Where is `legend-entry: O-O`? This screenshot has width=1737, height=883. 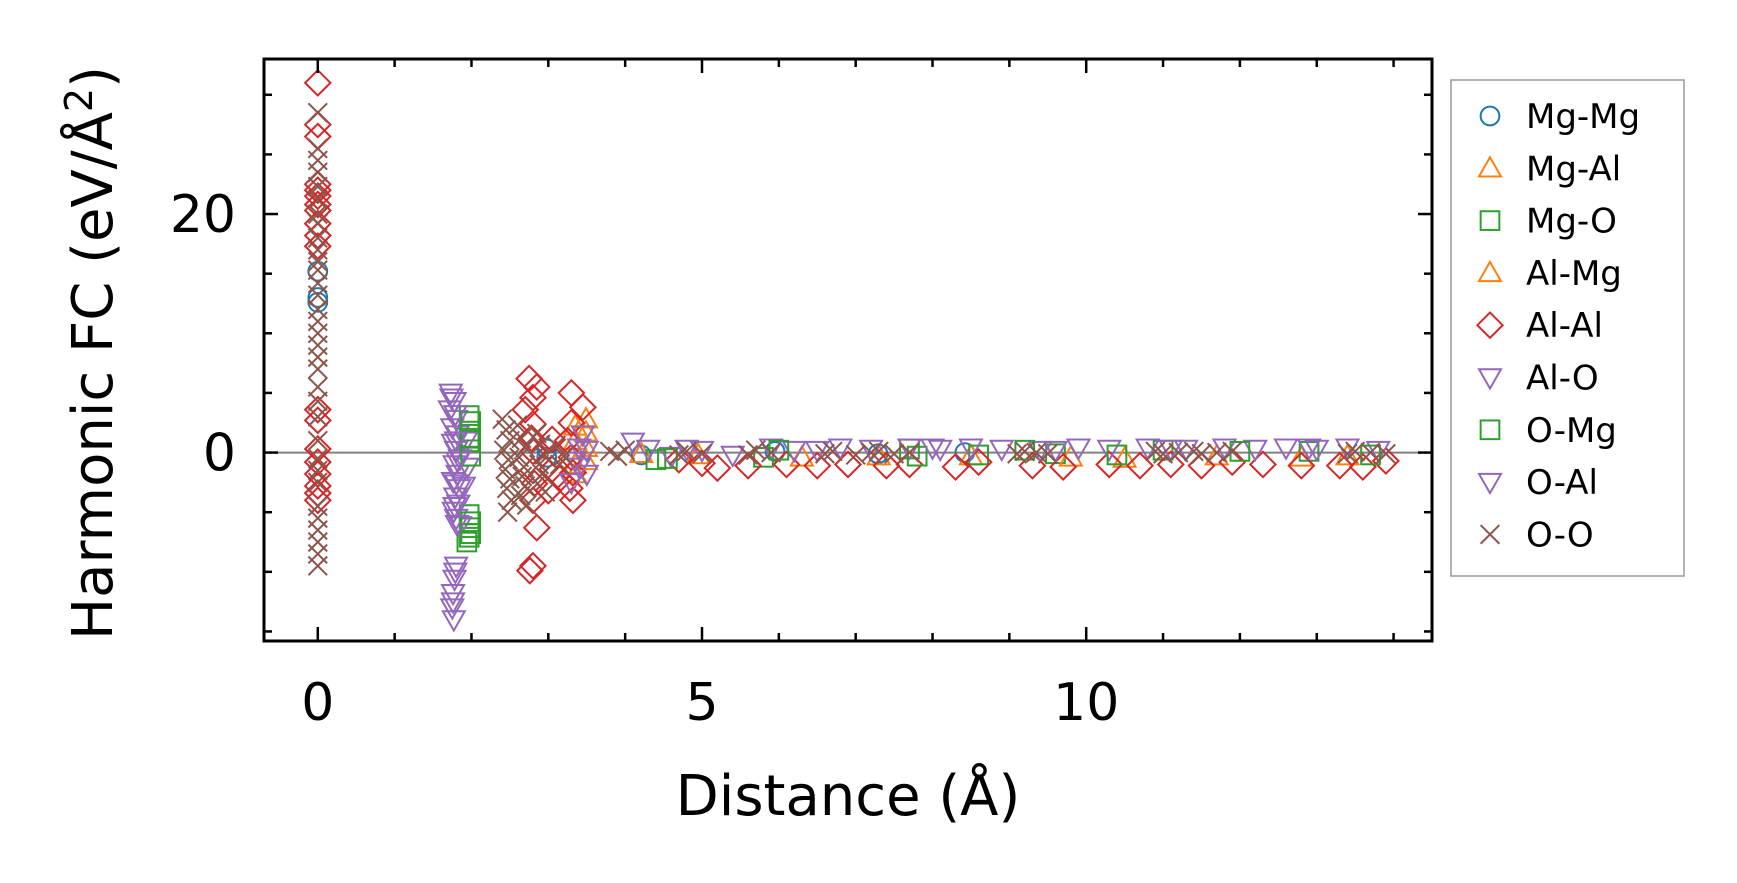 legend-entry: O-O is located at coordinates (1536, 535).